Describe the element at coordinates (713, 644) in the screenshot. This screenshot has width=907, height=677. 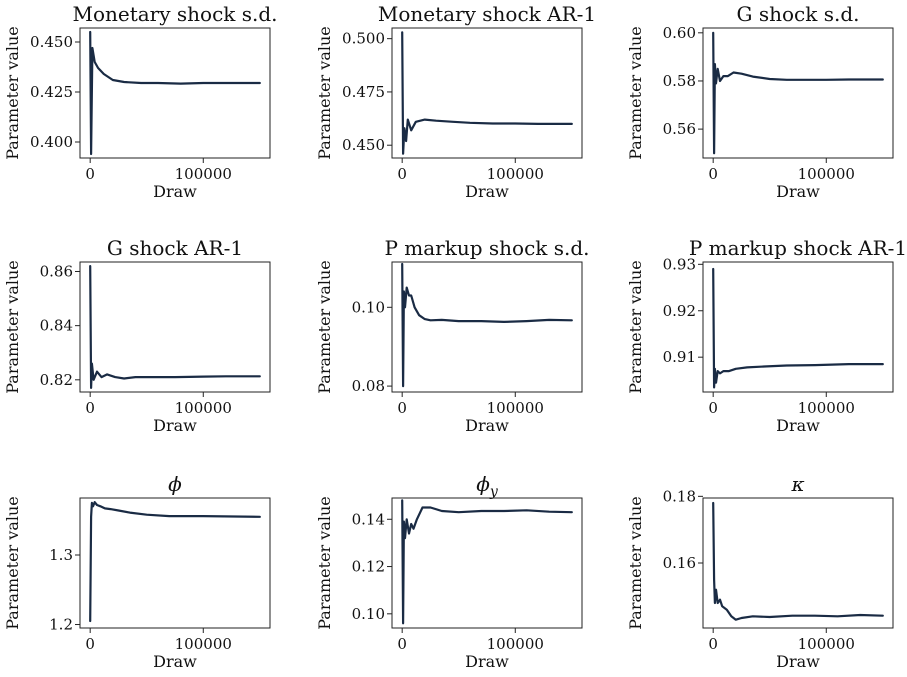
I see `chart-8-xtick-label-0: 0` at that location.